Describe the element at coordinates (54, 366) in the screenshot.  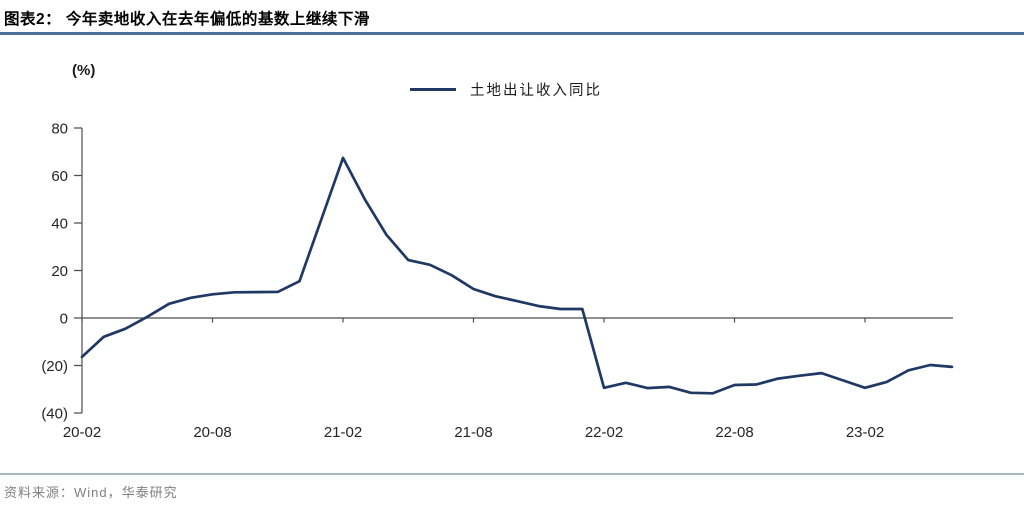
I see `y-tick-label: (20)` at that location.